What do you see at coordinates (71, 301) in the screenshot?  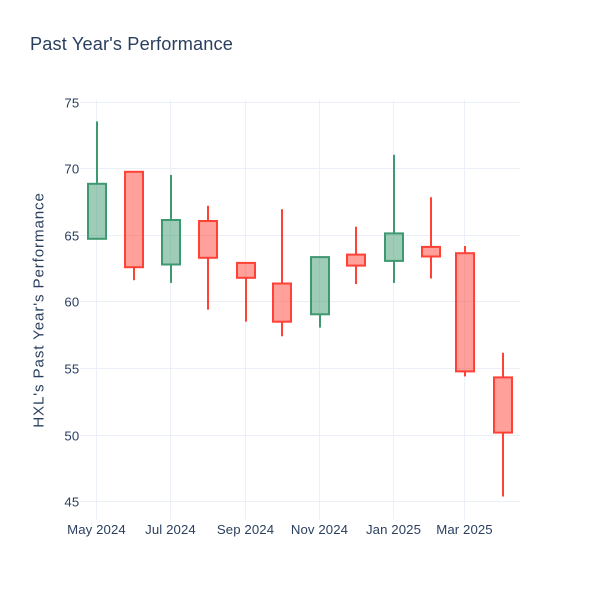 I see `svg-text: 60` at bounding box center [71, 301].